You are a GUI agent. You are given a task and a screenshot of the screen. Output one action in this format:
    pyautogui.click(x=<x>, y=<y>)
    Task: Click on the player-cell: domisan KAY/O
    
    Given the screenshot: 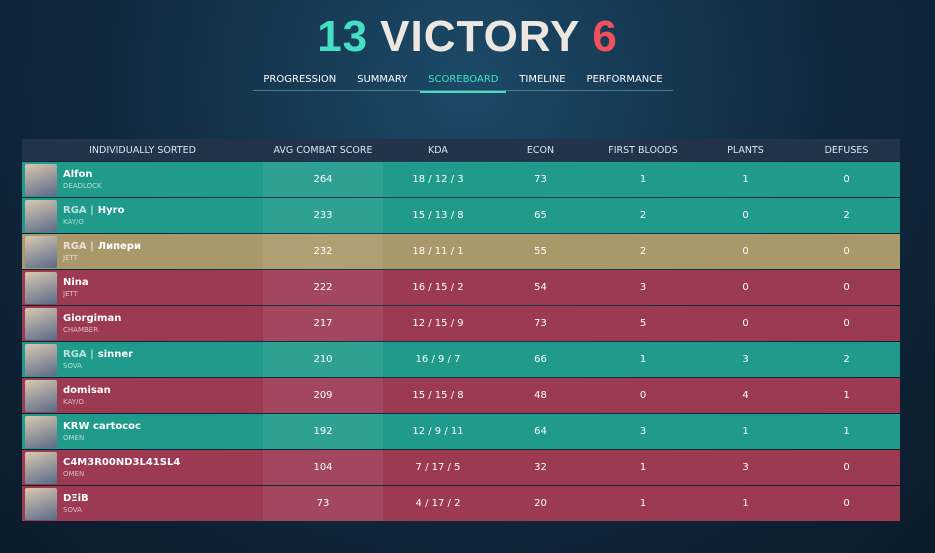 What is the action you would take?
    pyautogui.click(x=142, y=395)
    